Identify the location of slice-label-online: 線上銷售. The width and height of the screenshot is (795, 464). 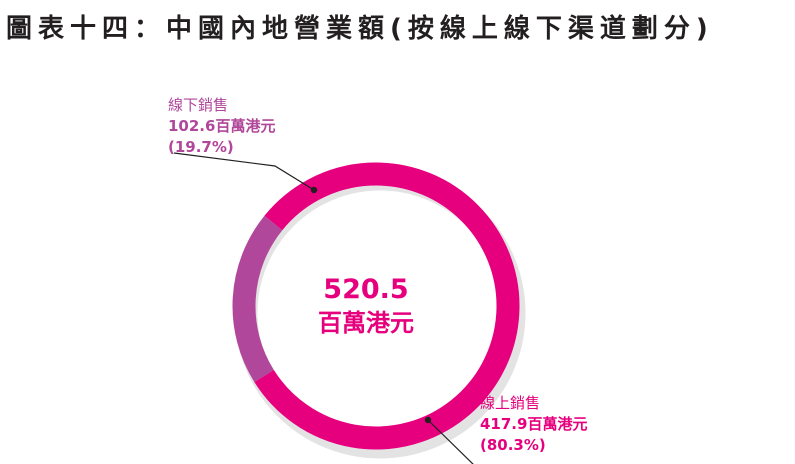
(510, 403).